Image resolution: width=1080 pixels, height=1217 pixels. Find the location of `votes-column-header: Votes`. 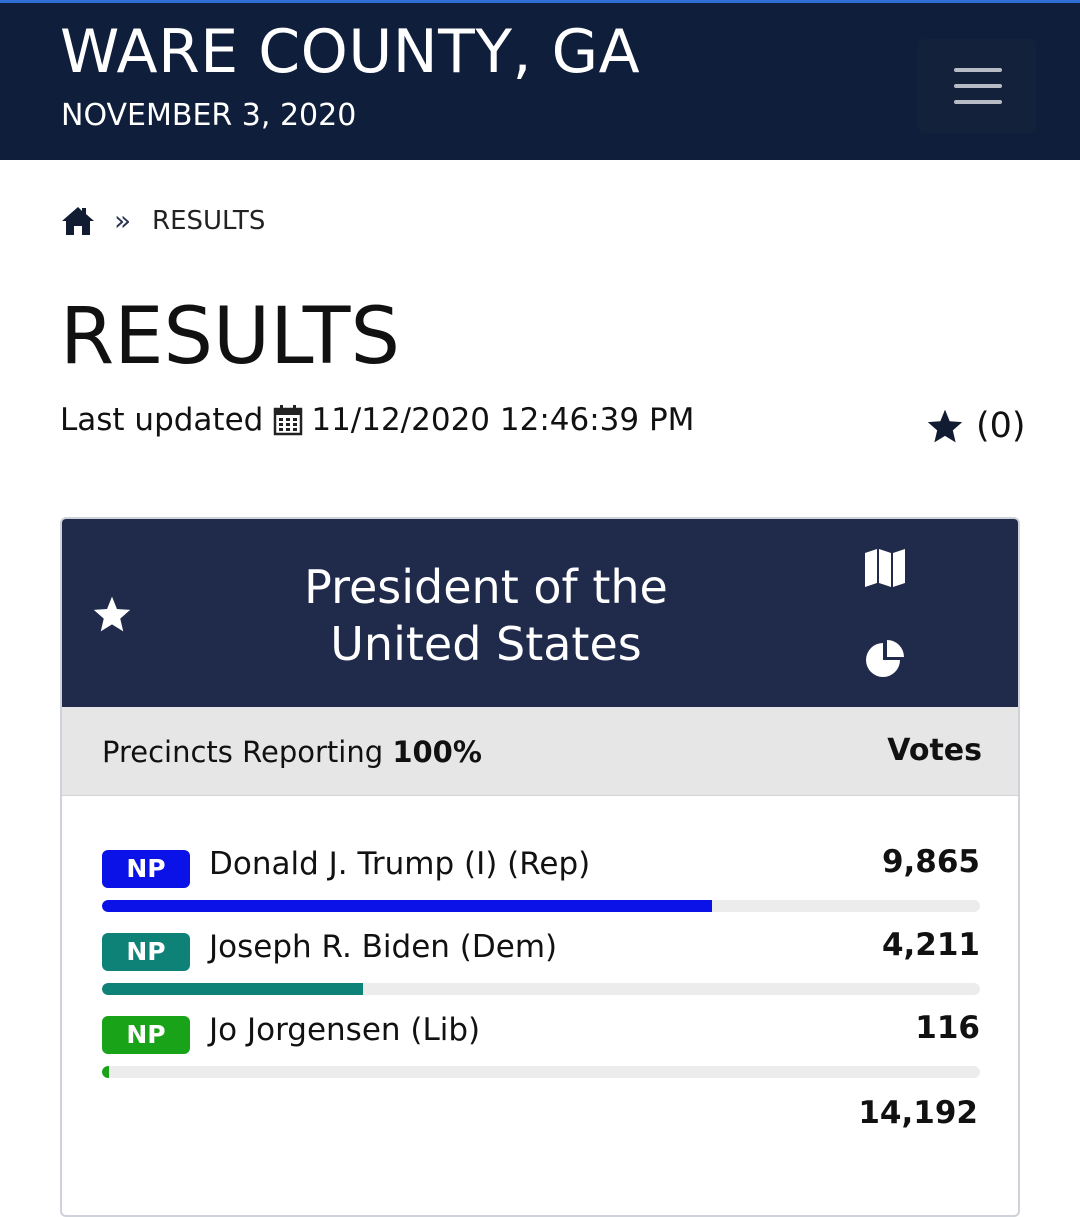

votes-column-header: Votes is located at coordinates (934, 750).